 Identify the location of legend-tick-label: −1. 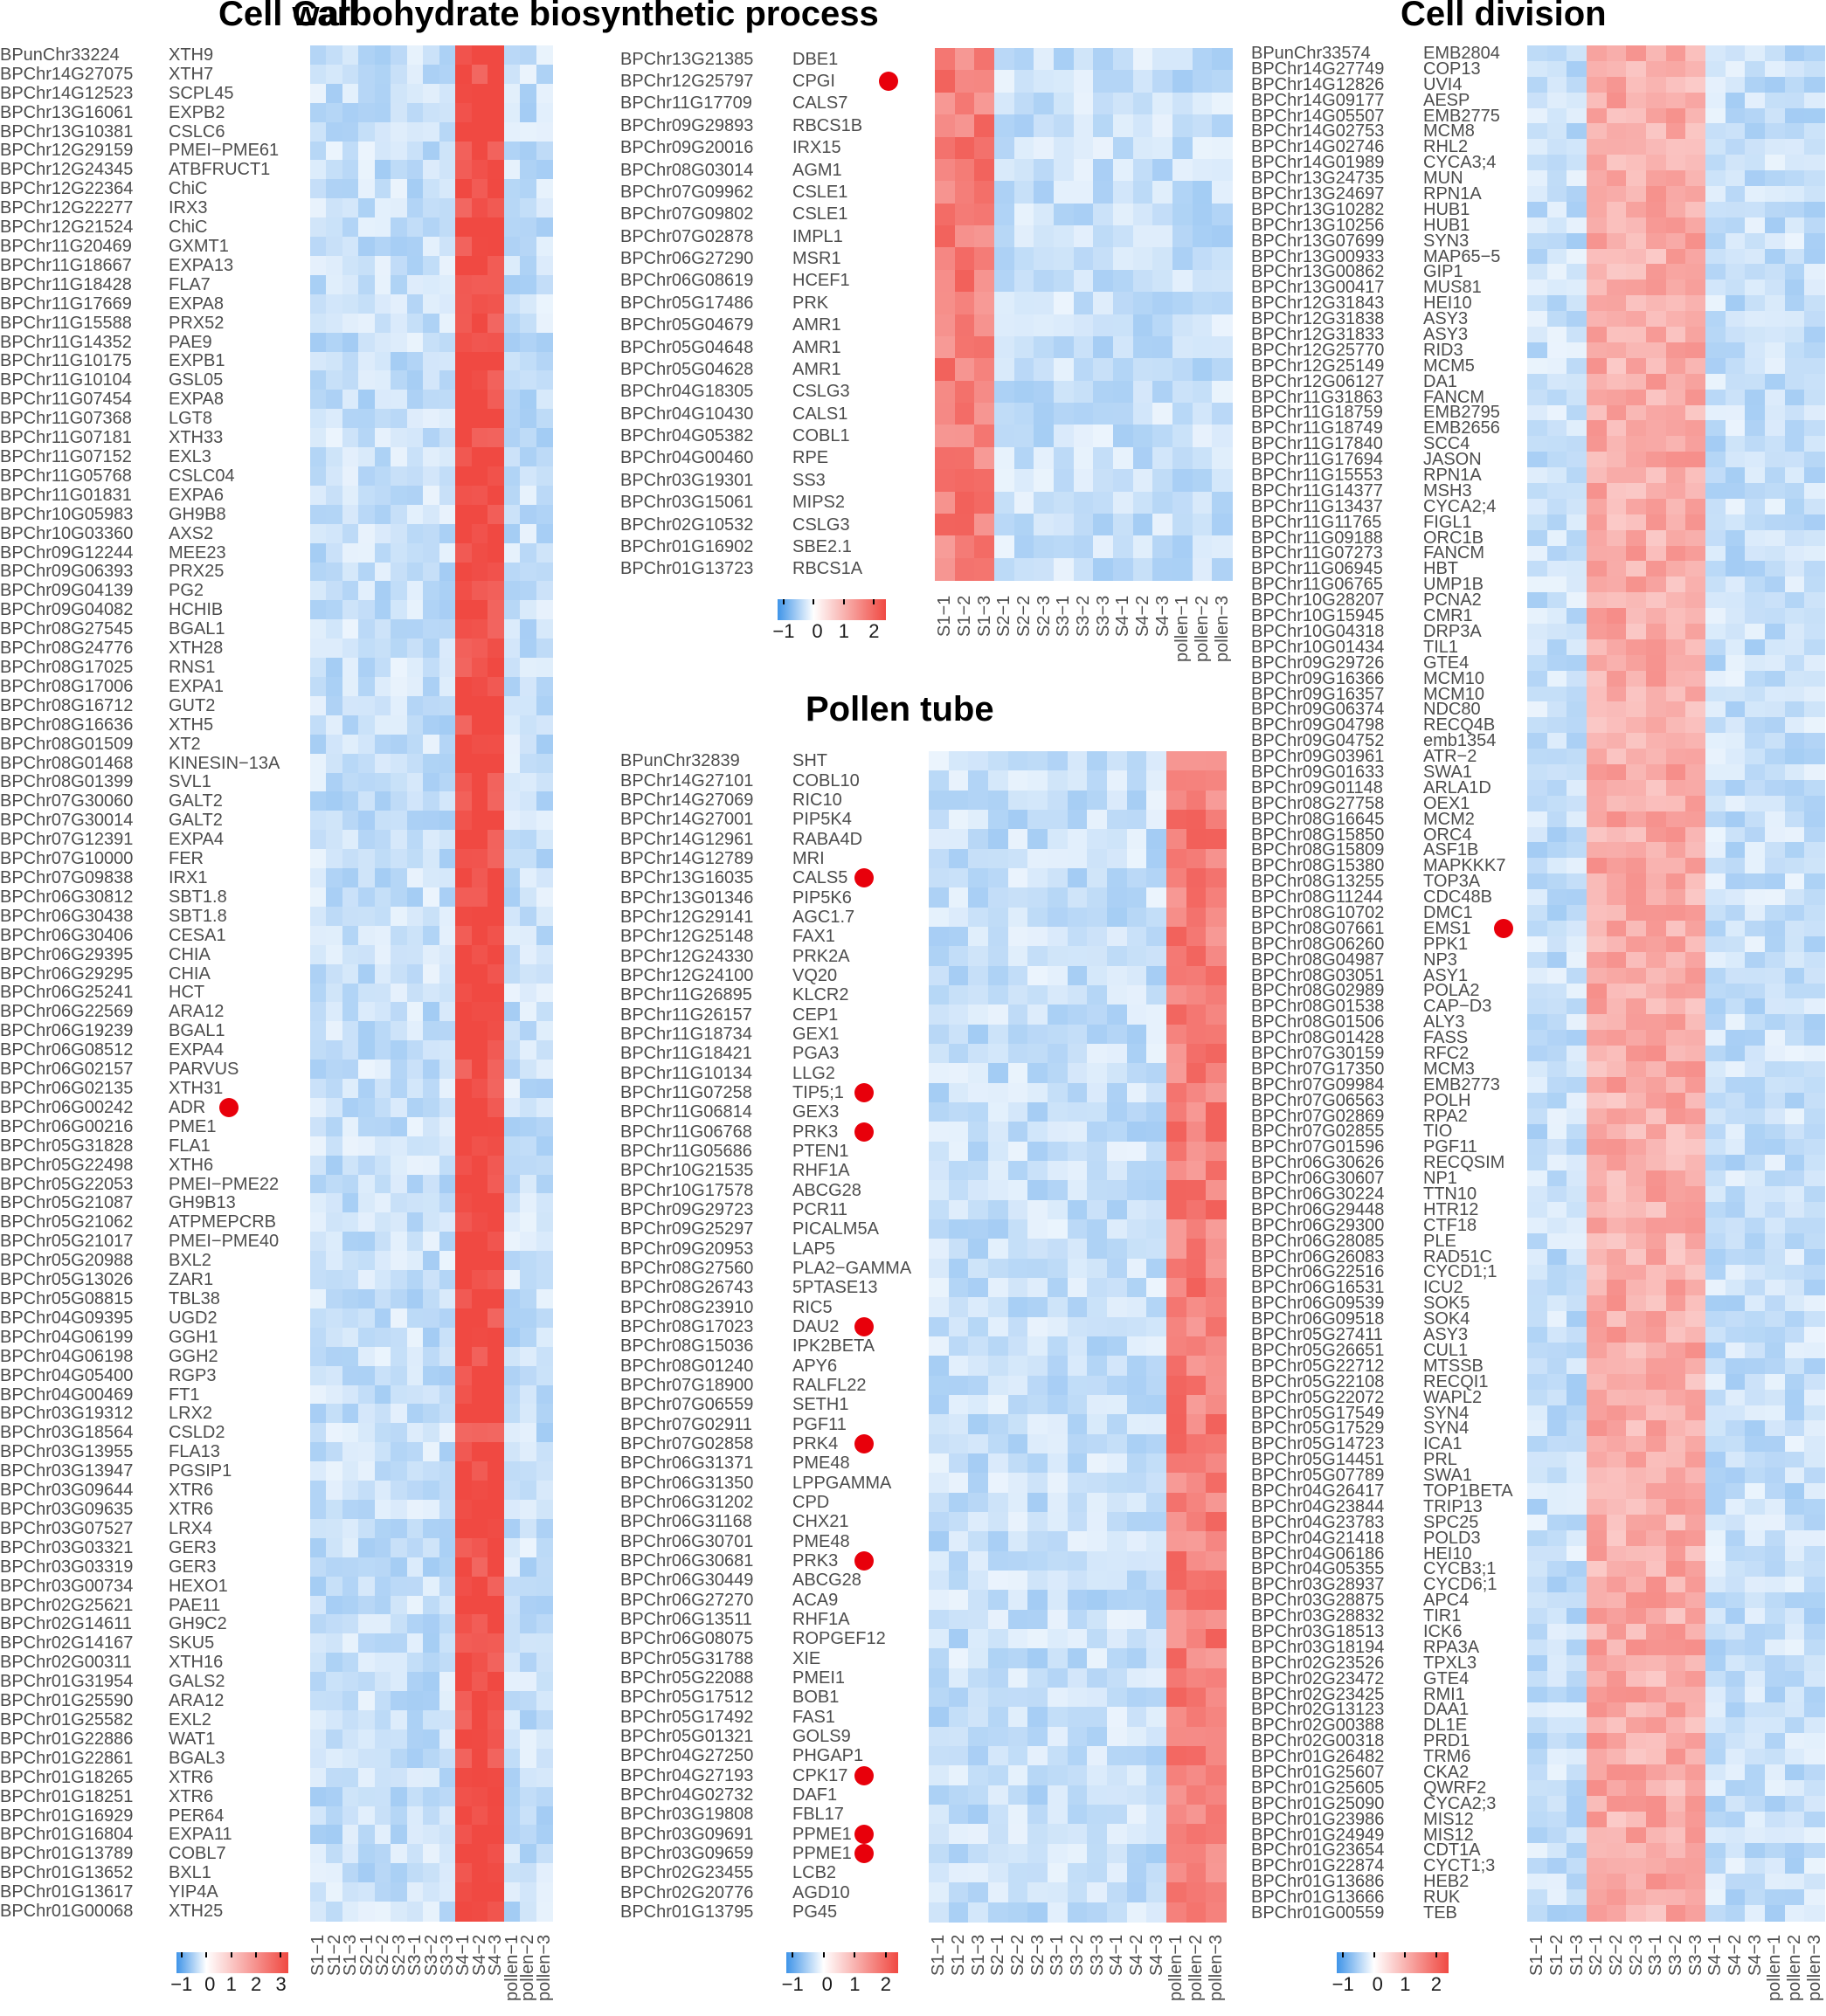
(793, 1984).